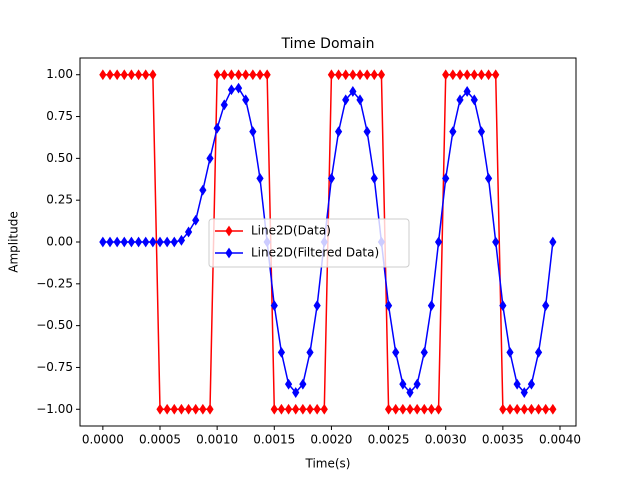 This screenshot has height=480, width=640. Describe the element at coordinates (59, 116) in the screenshot. I see `y-tick-label: 0.75` at that location.